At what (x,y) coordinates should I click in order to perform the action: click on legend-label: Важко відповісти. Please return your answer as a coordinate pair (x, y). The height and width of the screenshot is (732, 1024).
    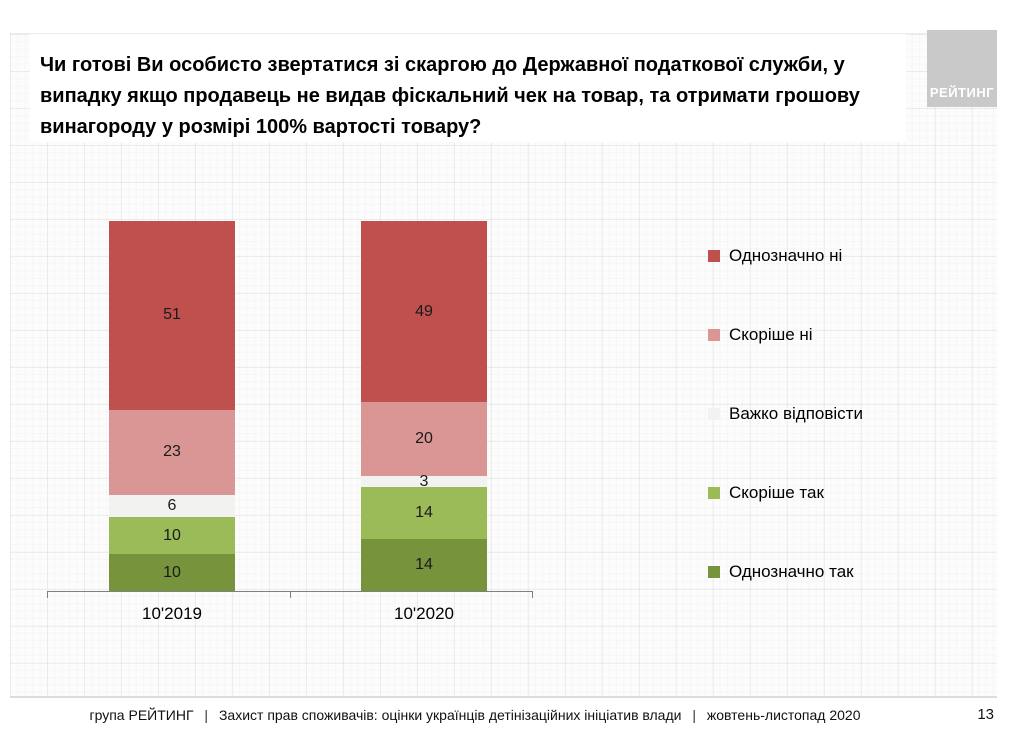
    Looking at the image, I should click on (796, 413).